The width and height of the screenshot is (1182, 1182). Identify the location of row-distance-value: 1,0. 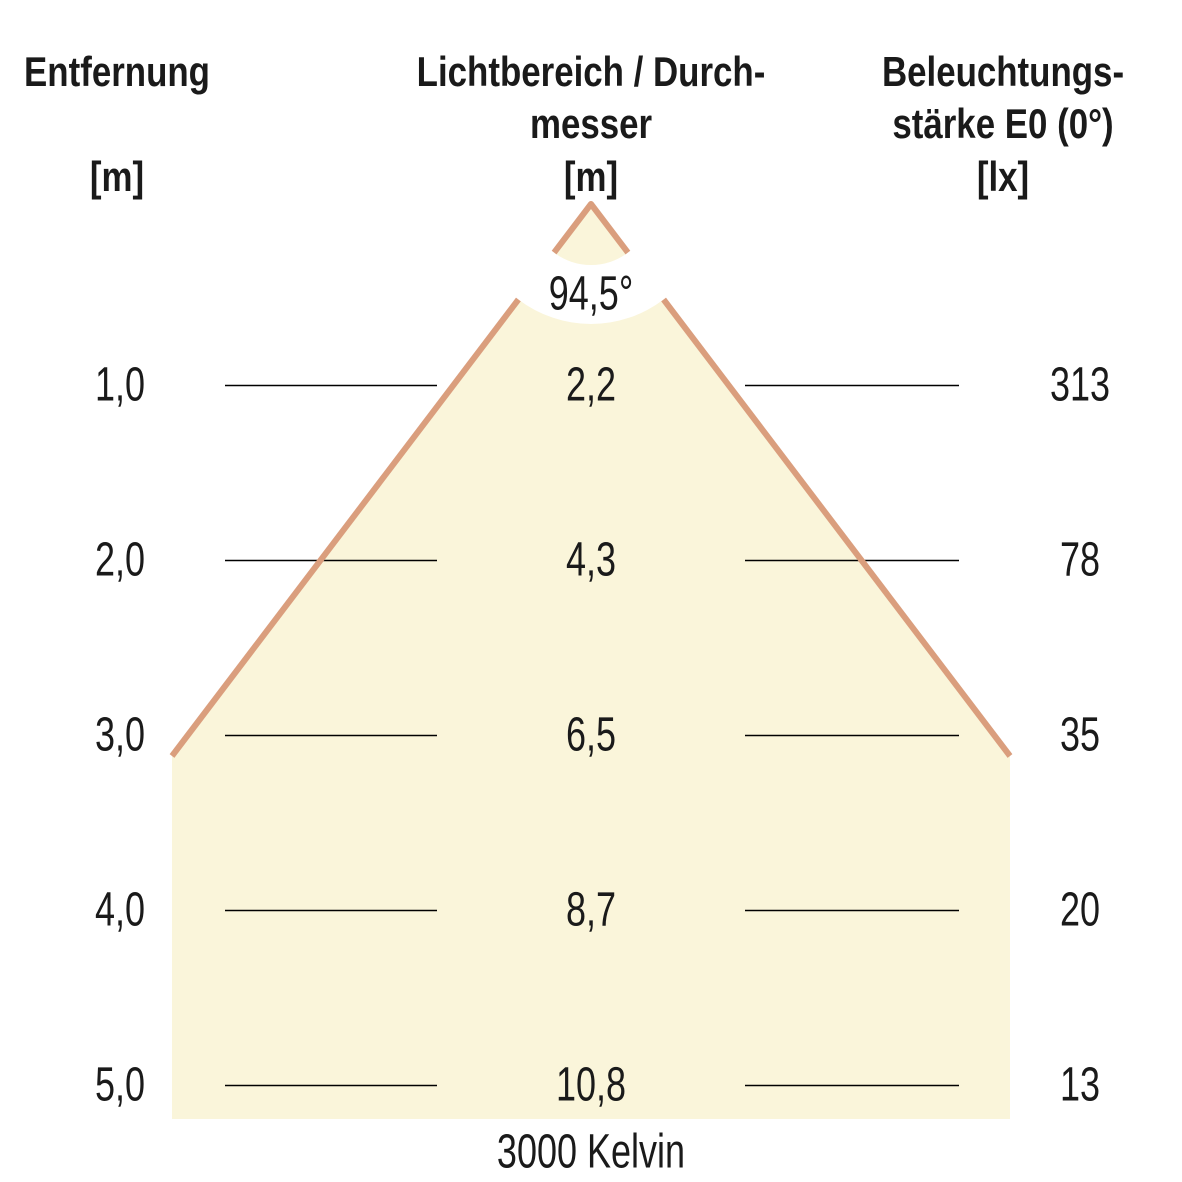
(120, 385).